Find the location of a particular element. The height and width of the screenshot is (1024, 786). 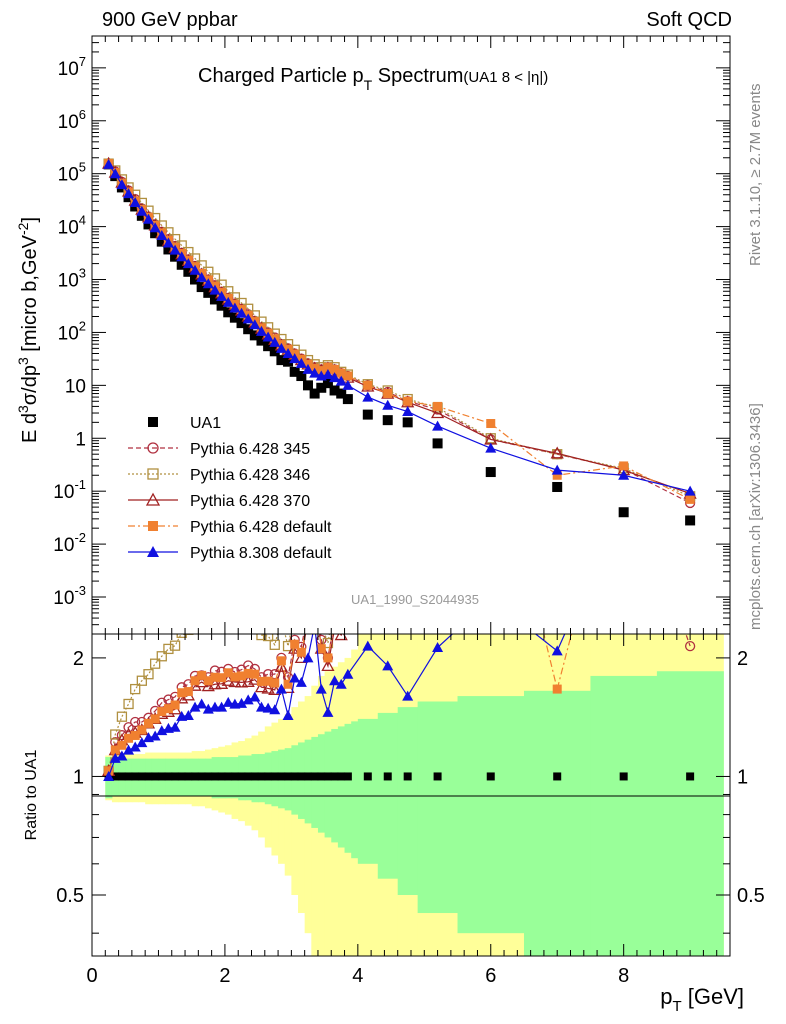

ratio-y-tick-label-left: 1 is located at coordinates (78, 777).